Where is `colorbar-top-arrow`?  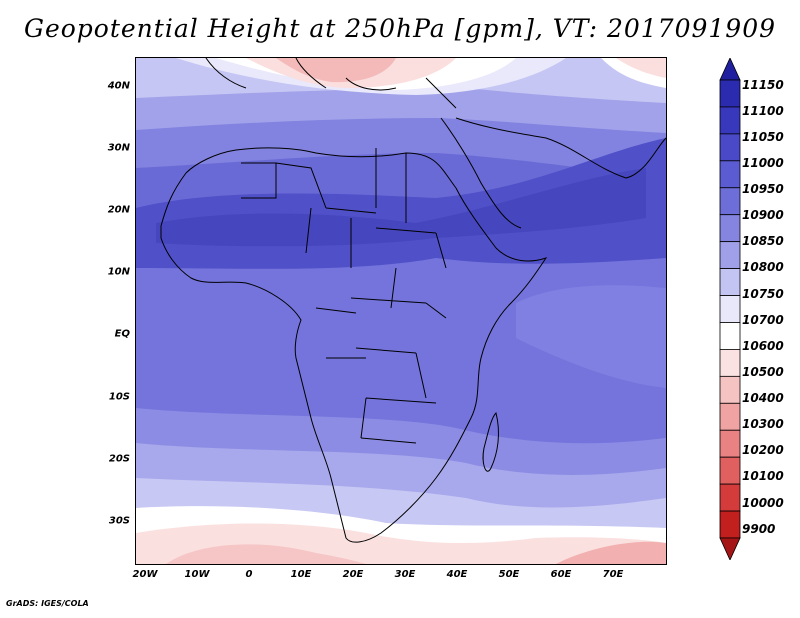 colorbar-top-arrow is located at coordinates (730, 69).